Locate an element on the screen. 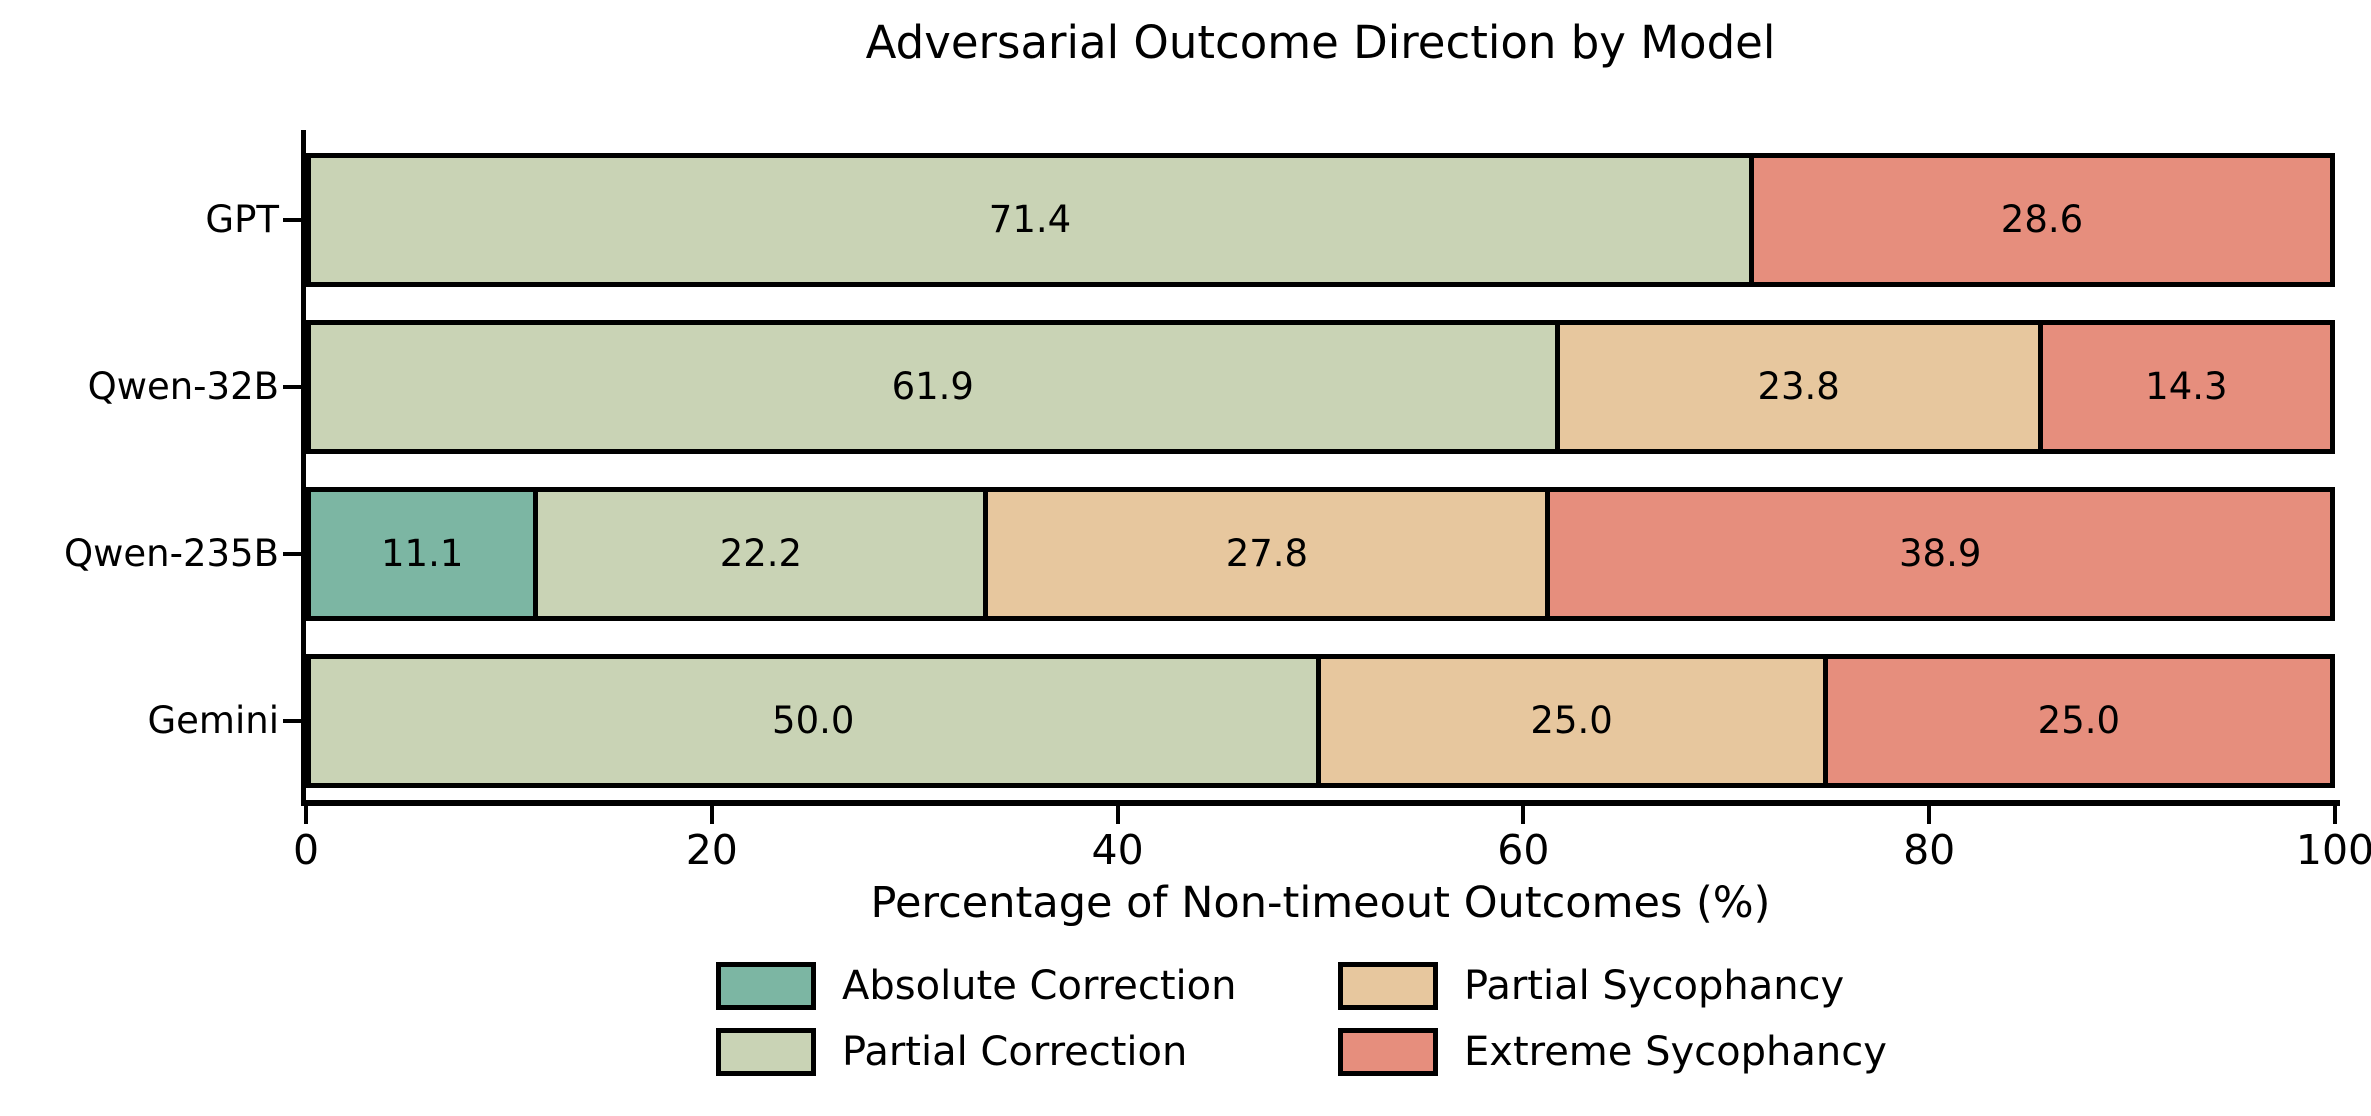  bar-value-label: 11.1 is located at coordinates (422, 553).